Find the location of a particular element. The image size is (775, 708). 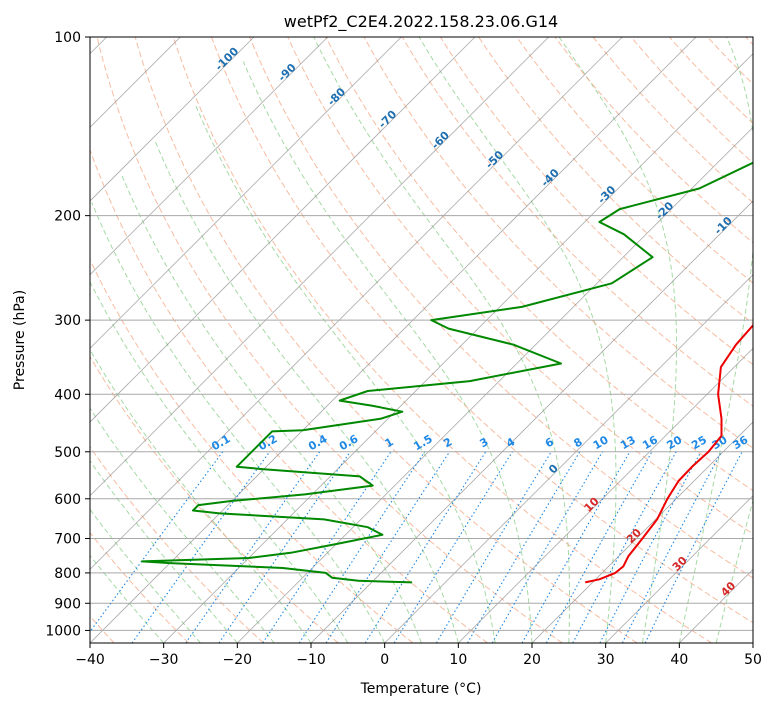

x-tick-label: 50 is located at coordinates (753, 660).